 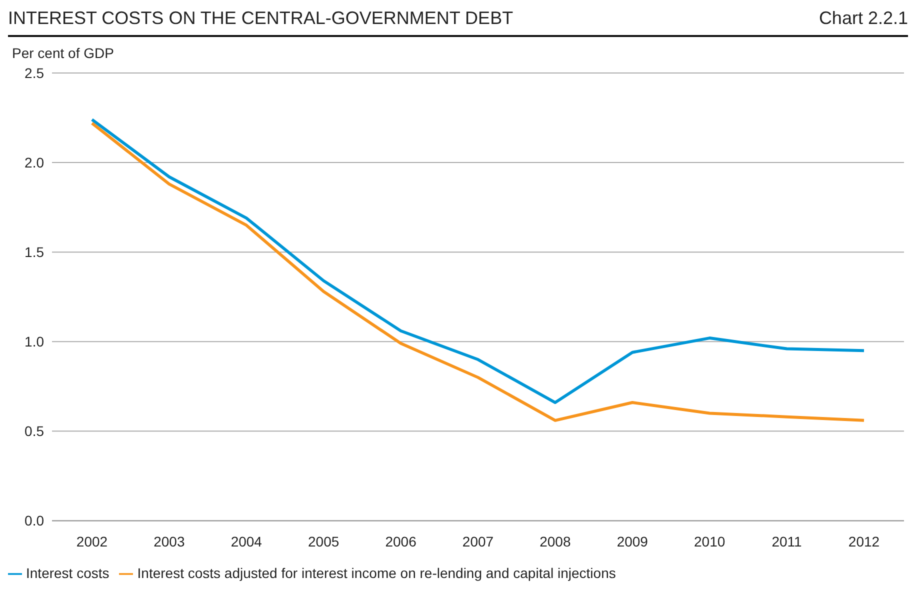 What do you see at coordinates (632, 542) in the screenshot?
I see `x-tick-label: 2009` at bounding box center [632, 542].